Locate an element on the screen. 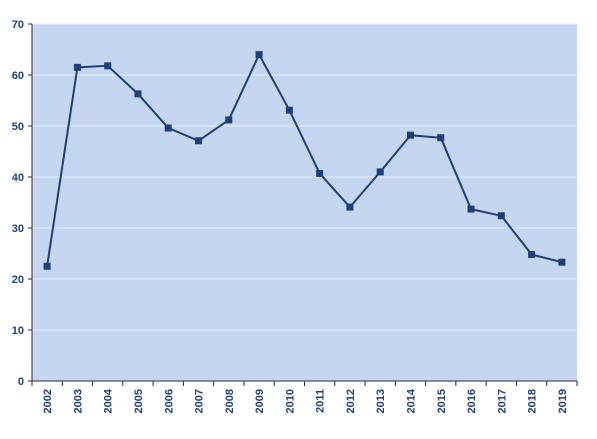 The image size is (597, 439). y-tick-label: 40 is located at coordinates (18, 178).